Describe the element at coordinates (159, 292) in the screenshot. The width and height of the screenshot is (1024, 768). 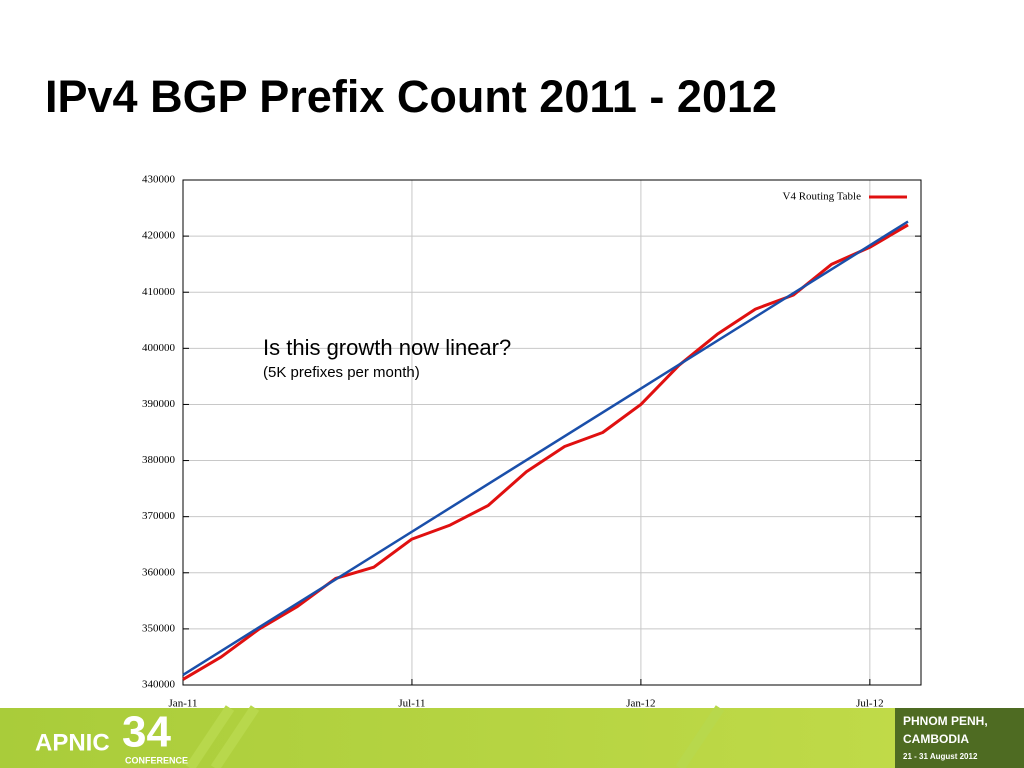
I see `y-tick-label: 410000` at that location.